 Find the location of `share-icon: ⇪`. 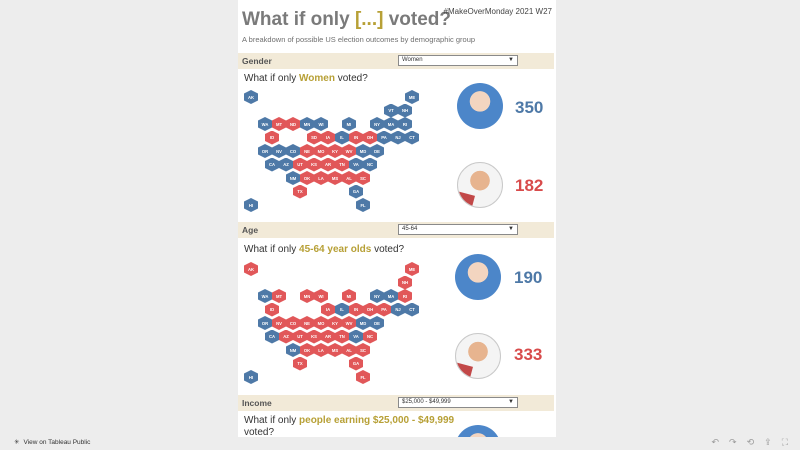

share-icon: ⇪ is located at coordinates (768, 442).